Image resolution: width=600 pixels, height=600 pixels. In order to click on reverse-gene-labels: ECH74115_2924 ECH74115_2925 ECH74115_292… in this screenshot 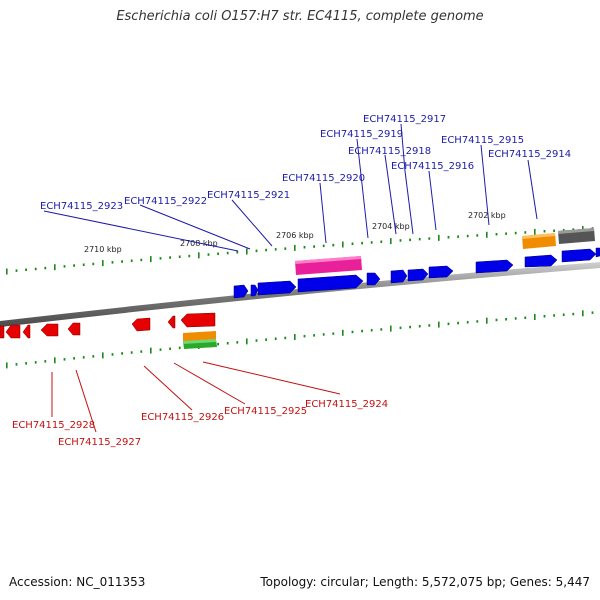, I will do `click(200, 423)`.